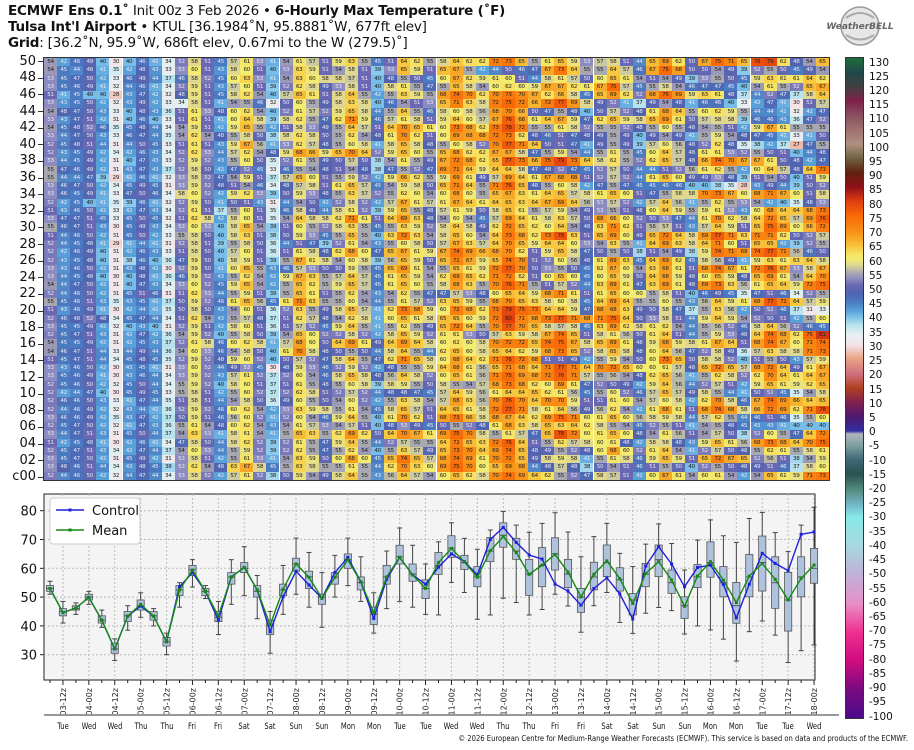  Describe the element at coordinates (70, 530) in the screenshot. I see `legend-marker-mean` at that location.